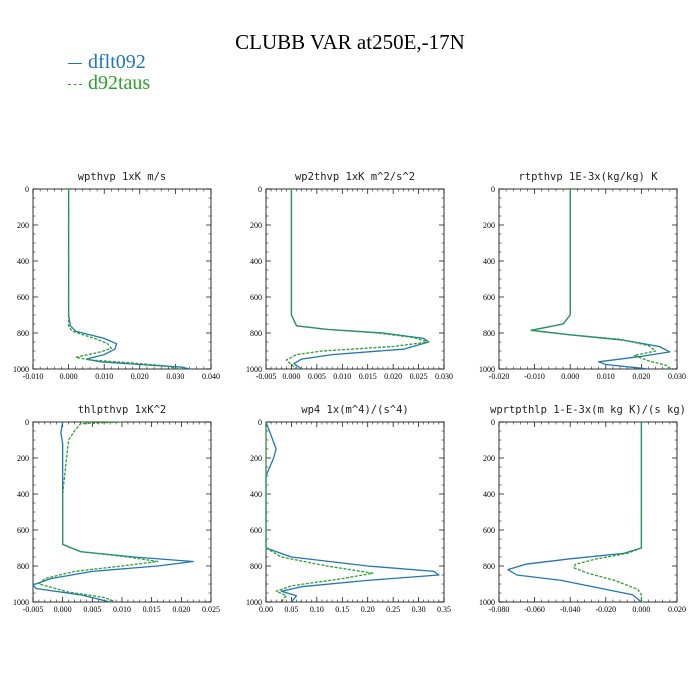 The height and width of the screenshot is (700, 700). Describe the element at coordinates (350, 42) in the screenshot. I see `chart-title: CLUBB VAR at250E,-17N` at that location.